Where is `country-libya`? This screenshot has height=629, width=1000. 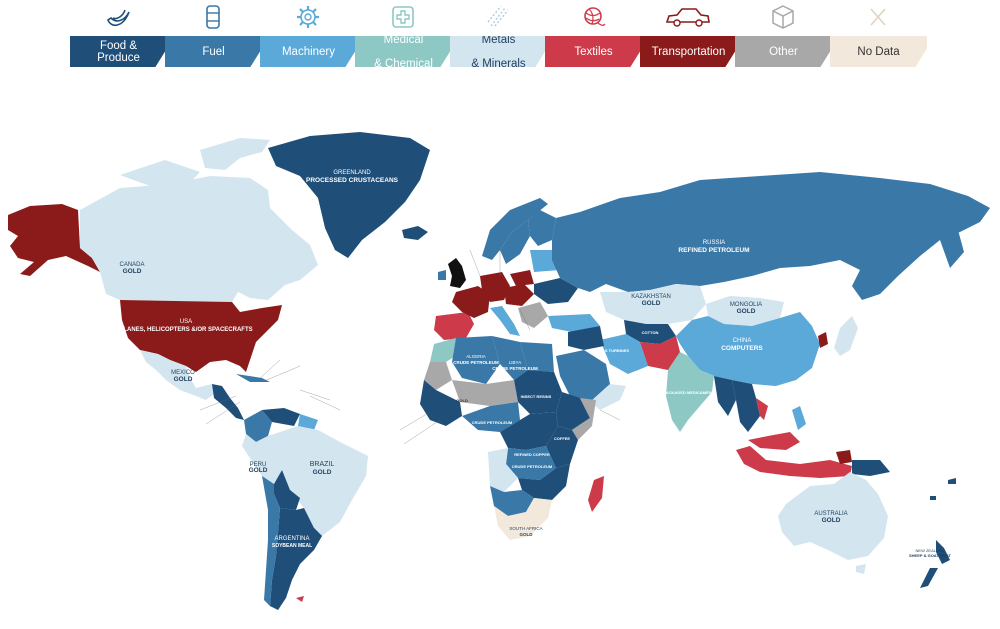 country-libya is located at coordinates (510, 358).